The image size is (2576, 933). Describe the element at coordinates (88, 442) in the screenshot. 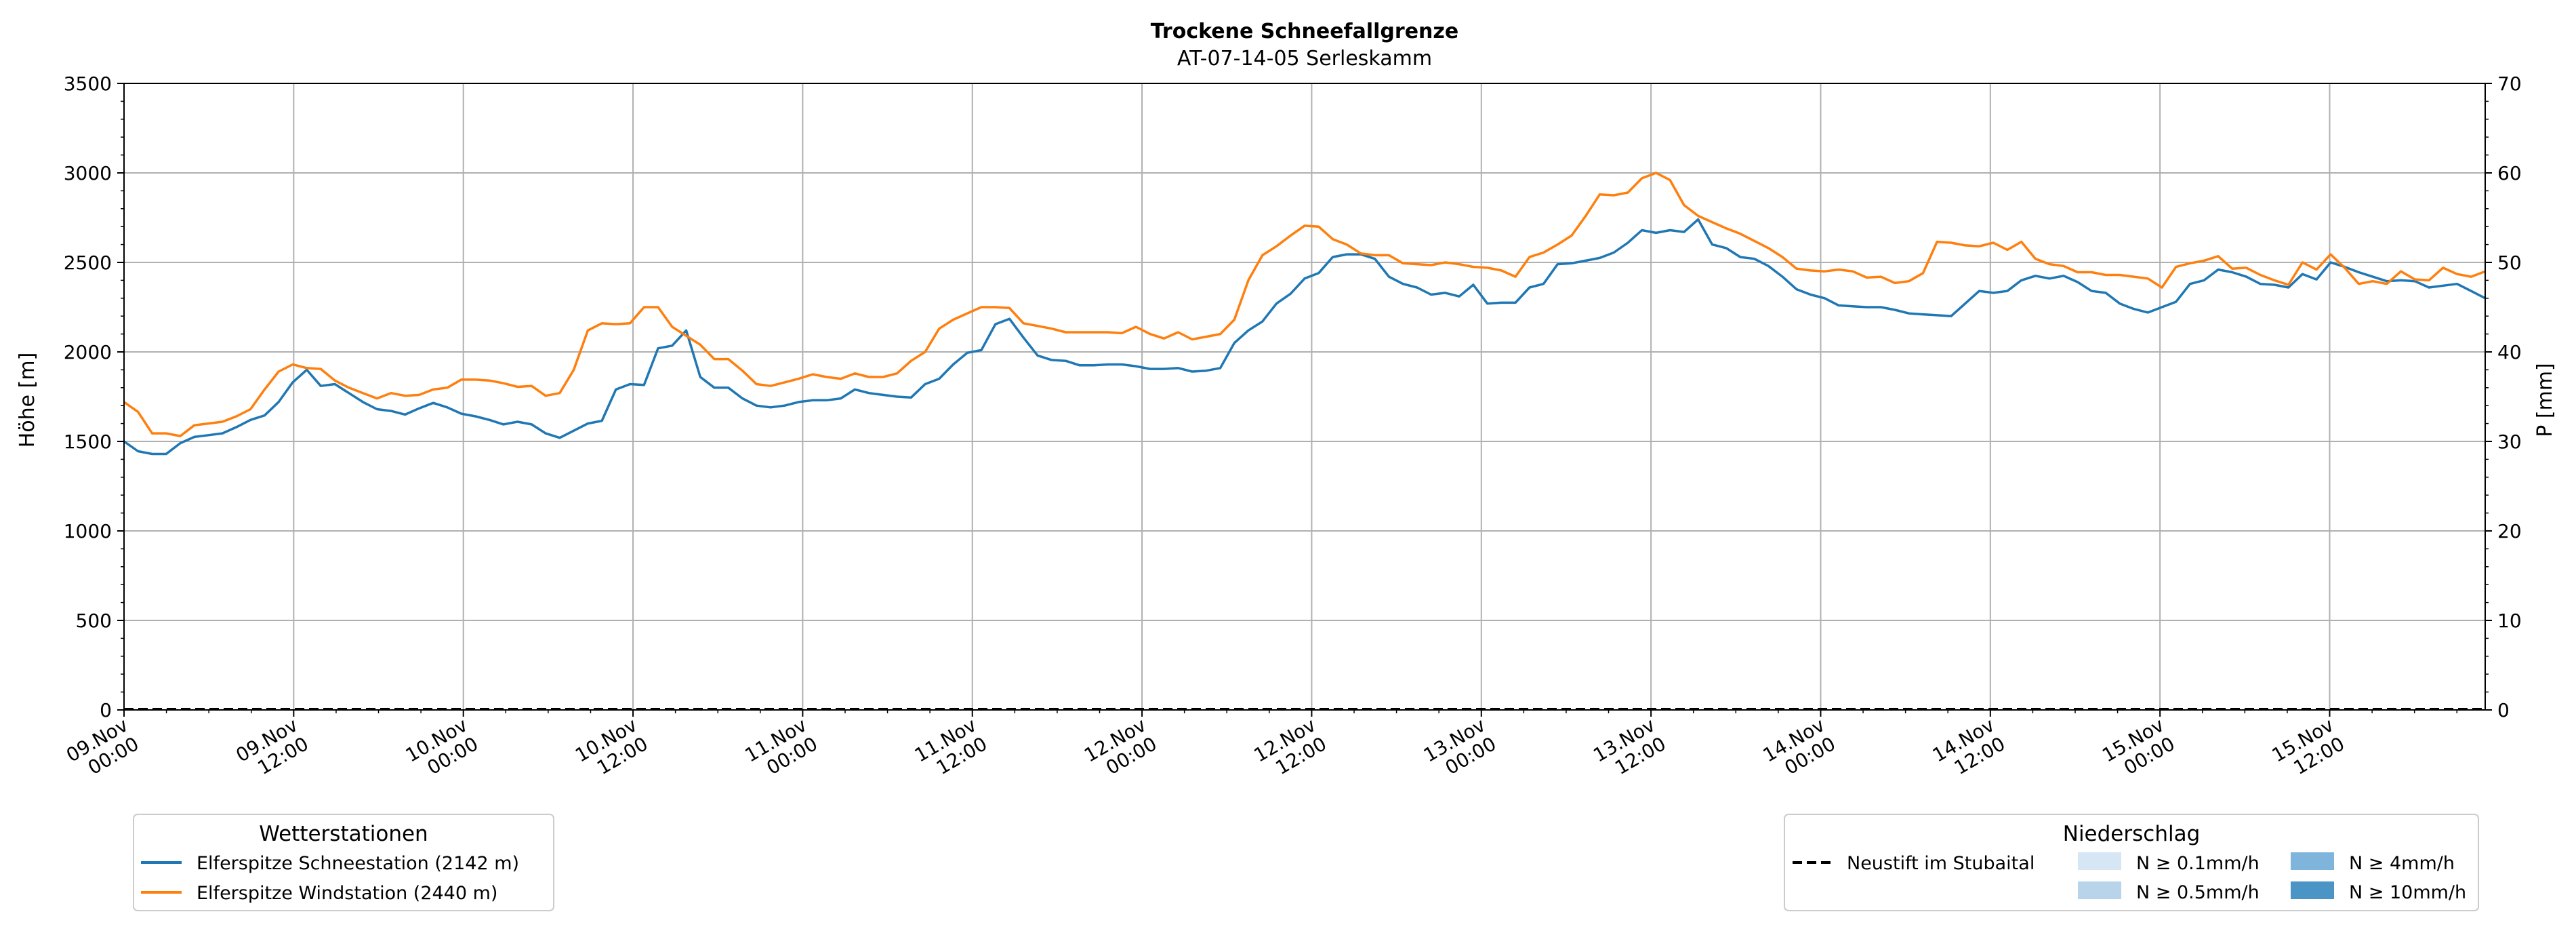

I see `y-tick-label: 1500` at that location.